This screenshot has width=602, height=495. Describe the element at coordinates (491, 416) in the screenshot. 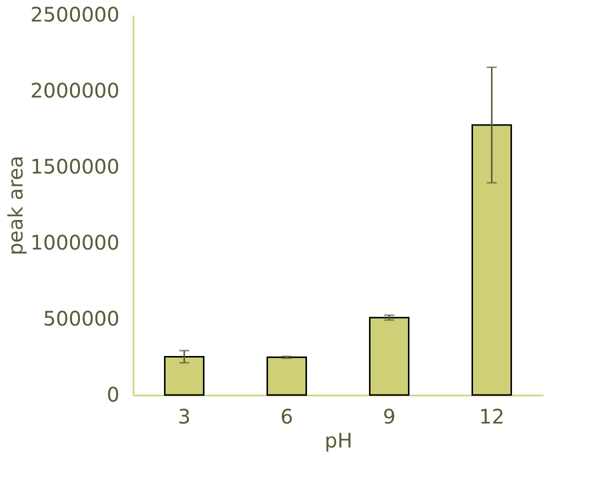

I see `x-tick-label: 12` at that location.